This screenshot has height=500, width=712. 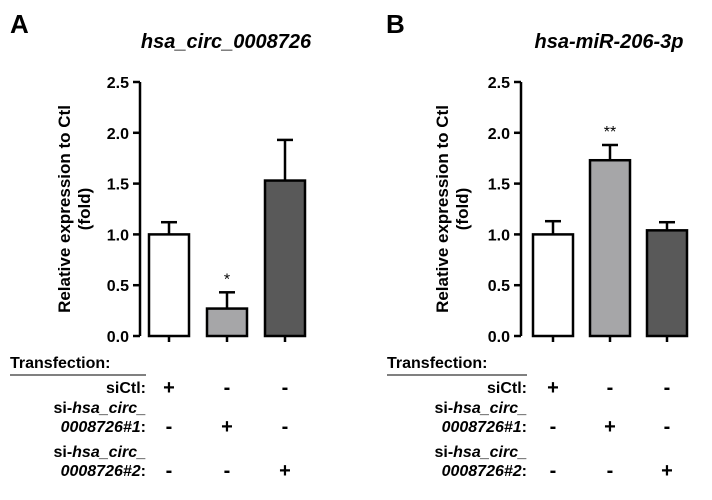 I want to click on significance-marker: **, so click(x=610, y=132).